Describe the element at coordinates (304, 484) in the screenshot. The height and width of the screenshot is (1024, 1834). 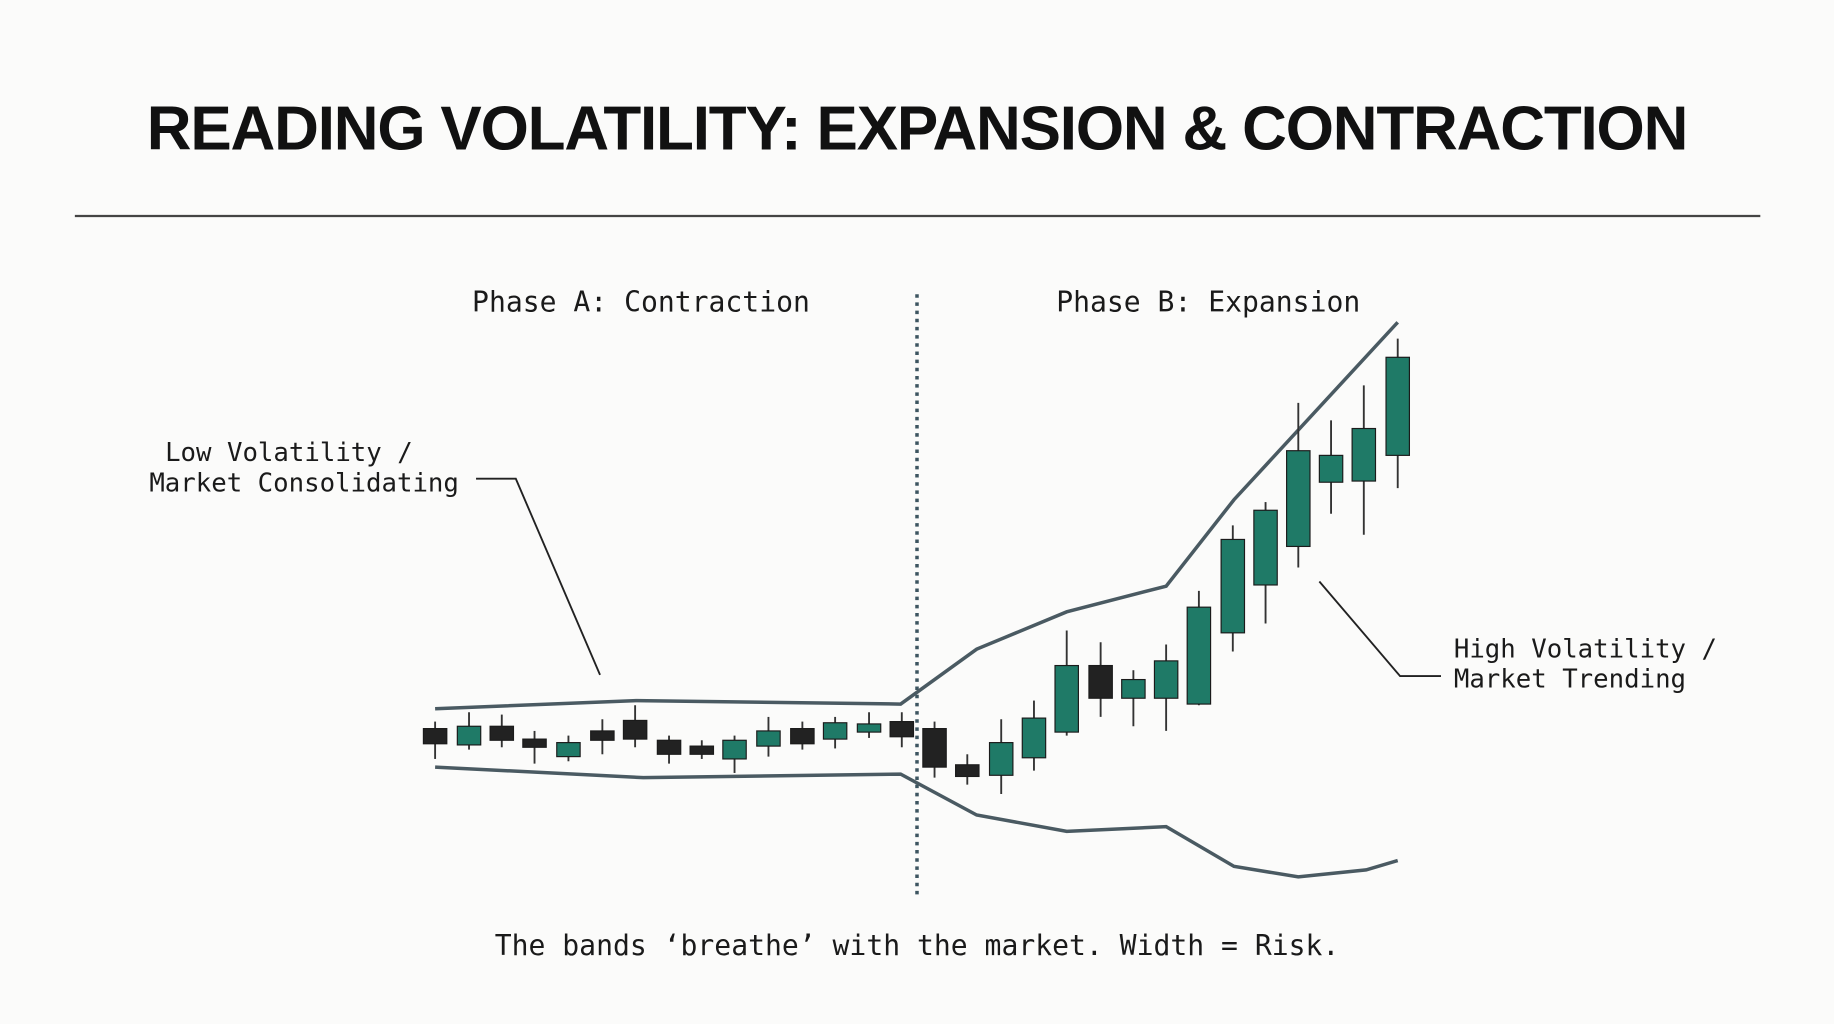
I see `annotation: Market Consolidating` at that location.